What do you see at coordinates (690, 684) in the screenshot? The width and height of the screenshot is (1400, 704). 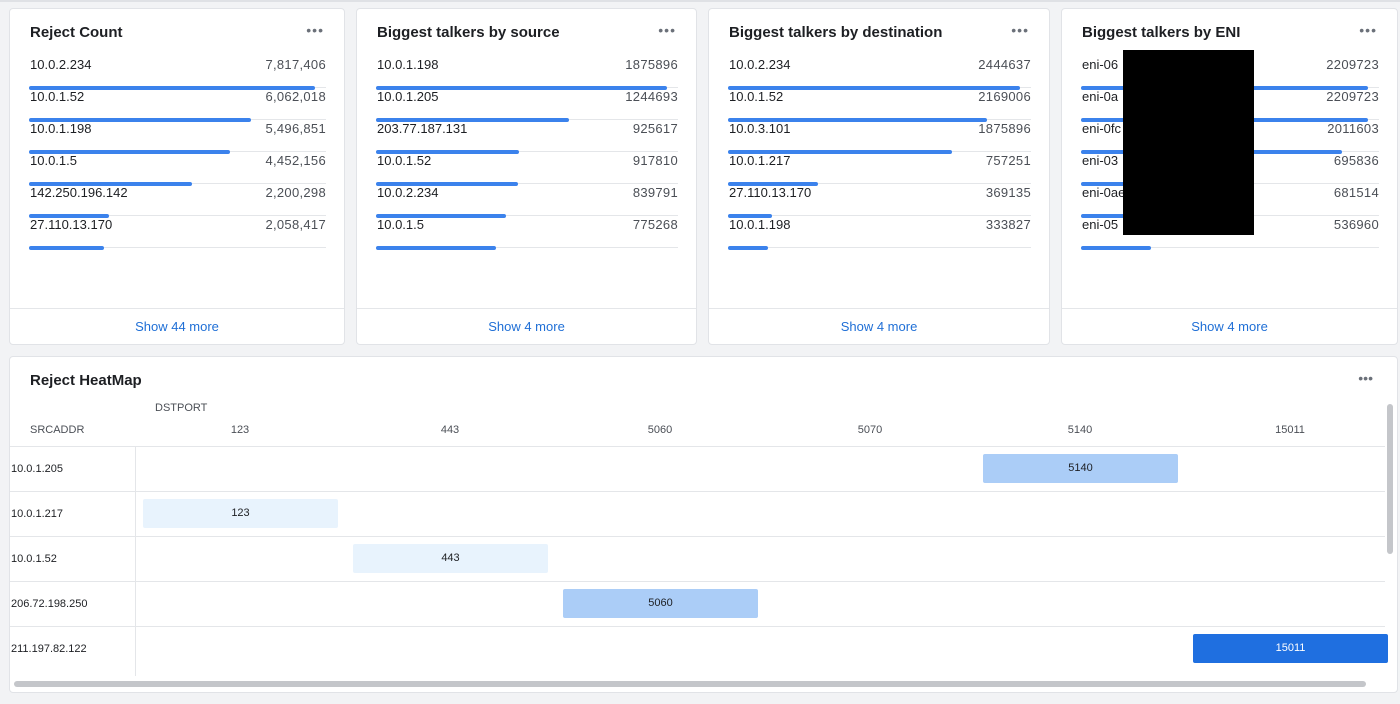 I see `horizontal-scrollbar` at bounding box center [690, 684].